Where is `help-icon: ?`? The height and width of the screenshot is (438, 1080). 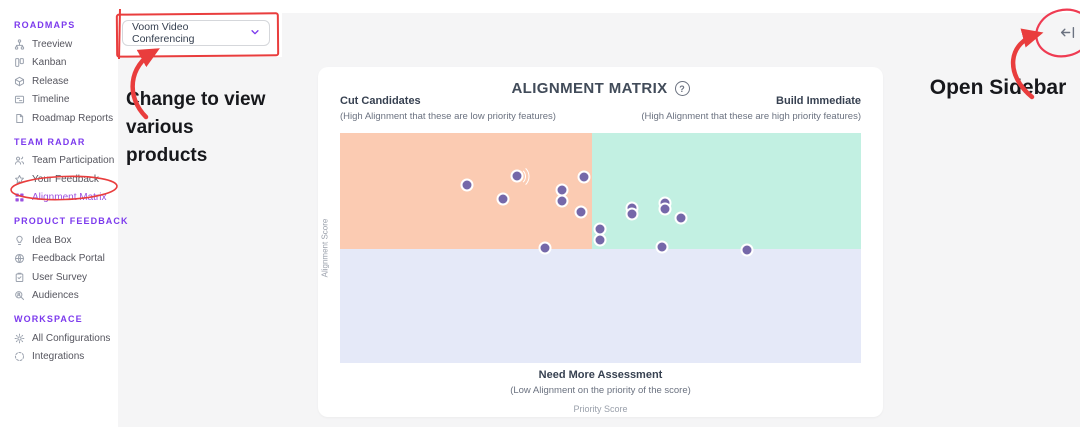 help-icon: ? is located at coordinates (682, 88).